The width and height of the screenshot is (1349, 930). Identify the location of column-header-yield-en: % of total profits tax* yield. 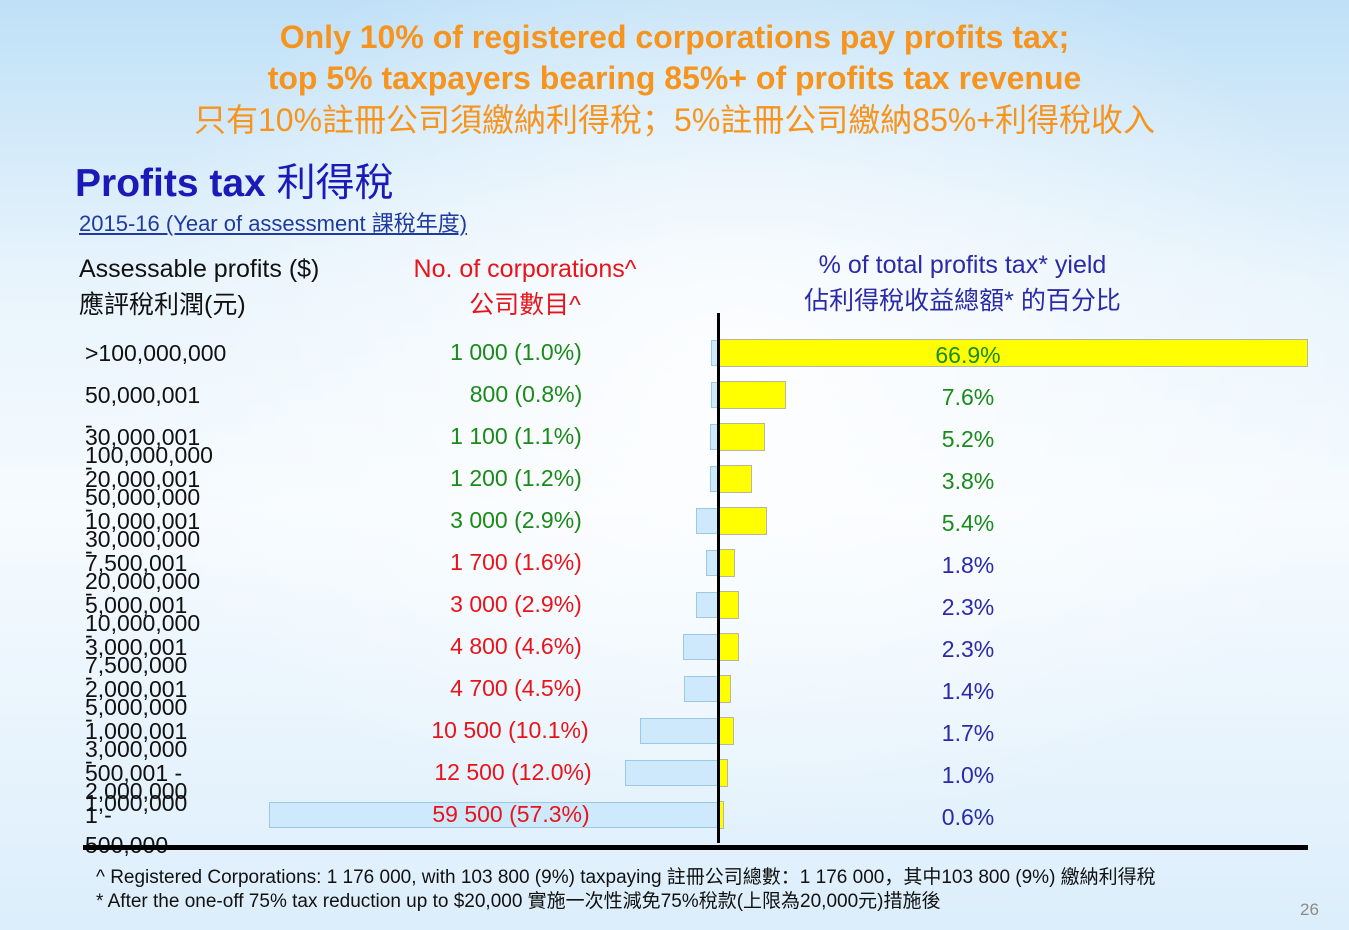
(962, 265).